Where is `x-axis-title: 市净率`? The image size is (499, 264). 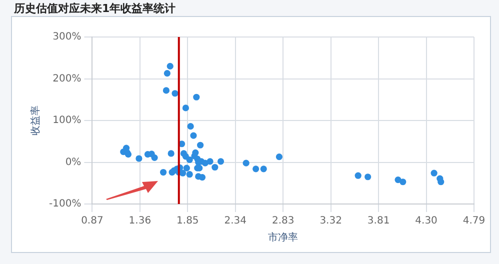
x-axis-title: 市净率 is located at coordinates (283, 238).